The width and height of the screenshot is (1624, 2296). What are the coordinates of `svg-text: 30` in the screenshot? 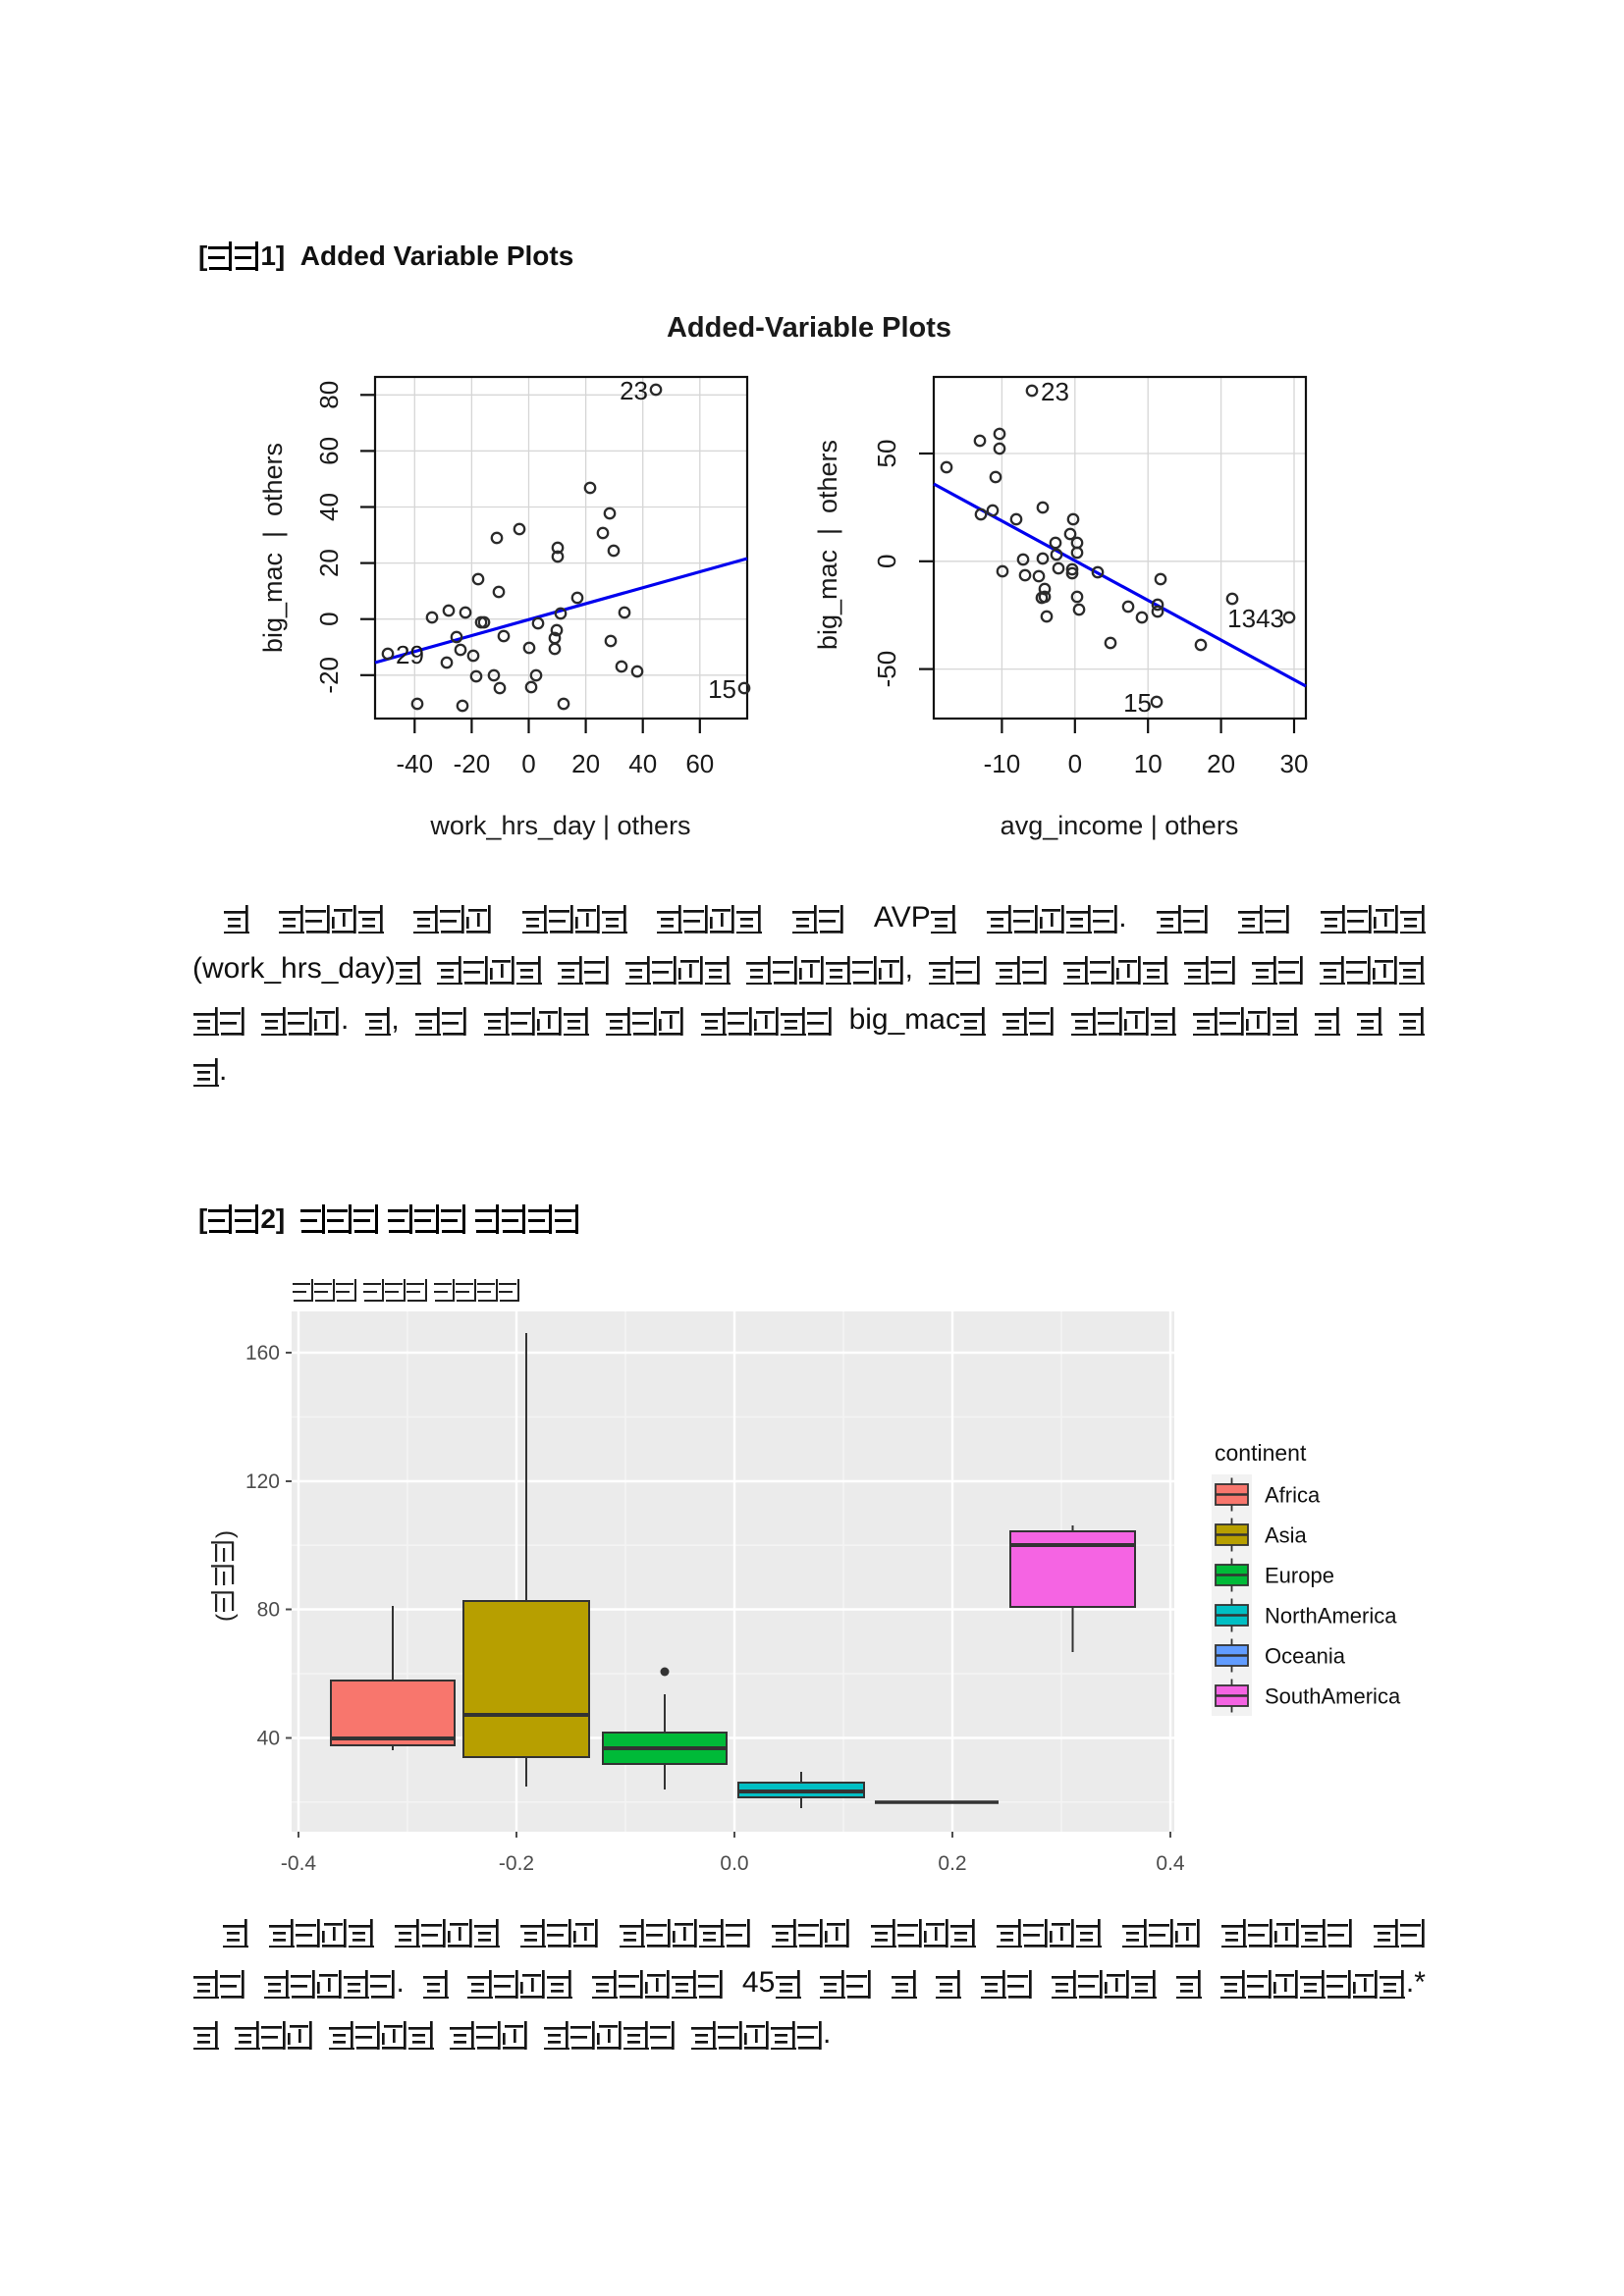 It's located at (1294, 763).